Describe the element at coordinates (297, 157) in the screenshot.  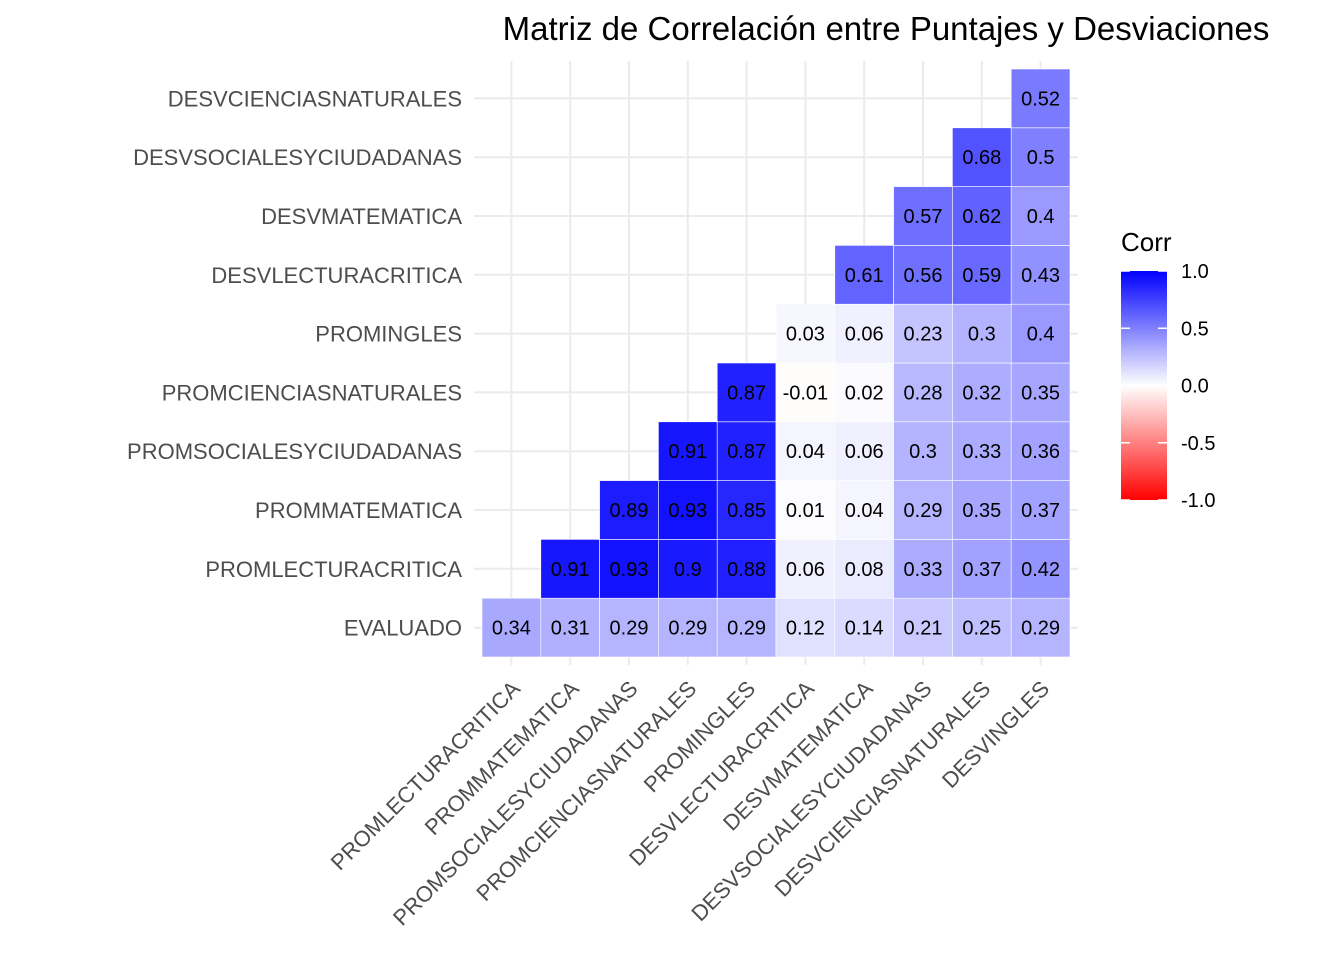
I see `y-tick-label: DESVSOCIALESYCIUDADANAS` at that location.